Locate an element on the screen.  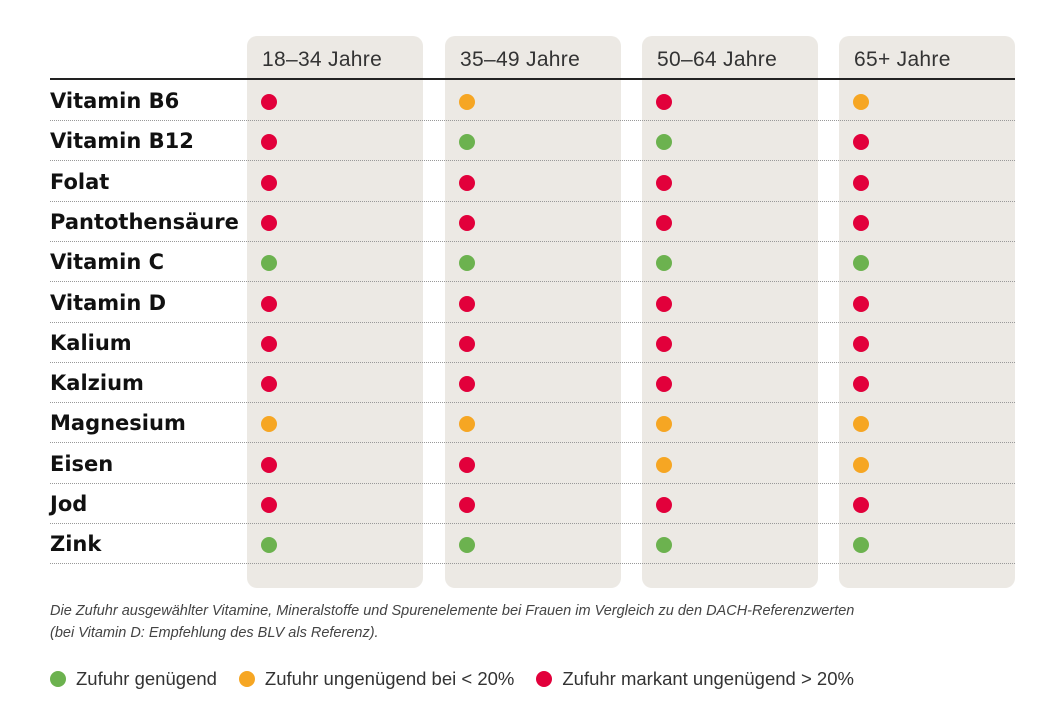
row-label: Zink is located at coordinates (76, 544).